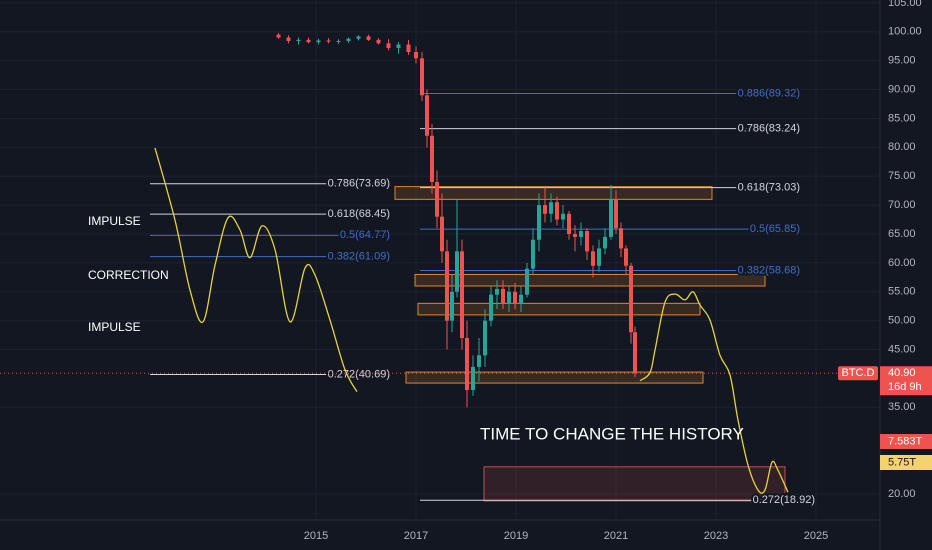  What do you see at coordinates (769, 93) in the screenshot?
I see `fib-label: 0.886(89.32)` at bounding box center [769, 93].